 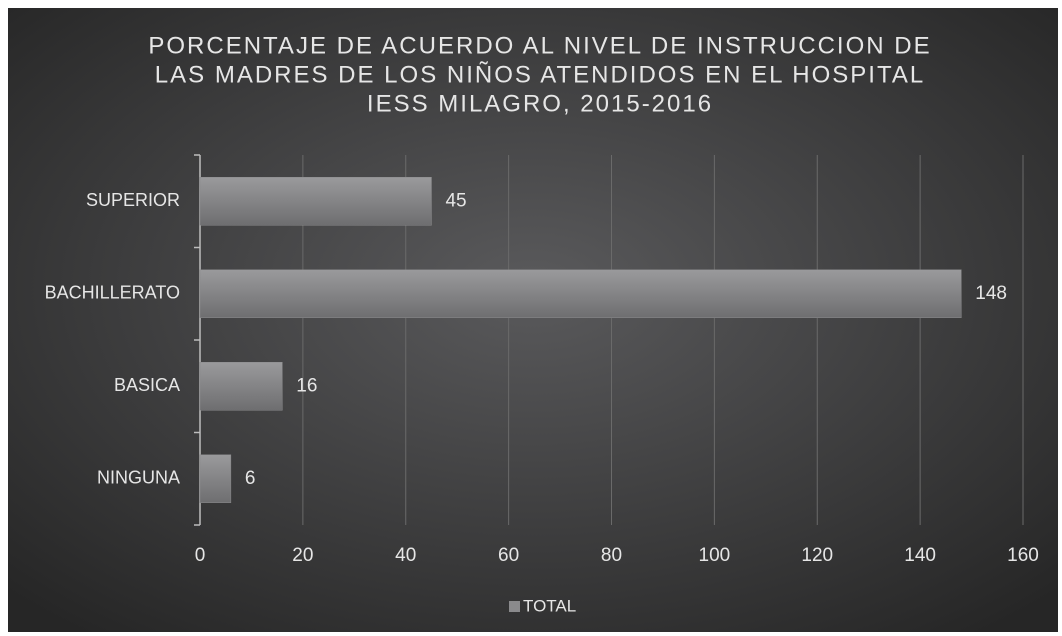 What do you see at coordinates (306, 385) in the screenshot?
I see `data-label: 16` at bounding box center [306, 385].